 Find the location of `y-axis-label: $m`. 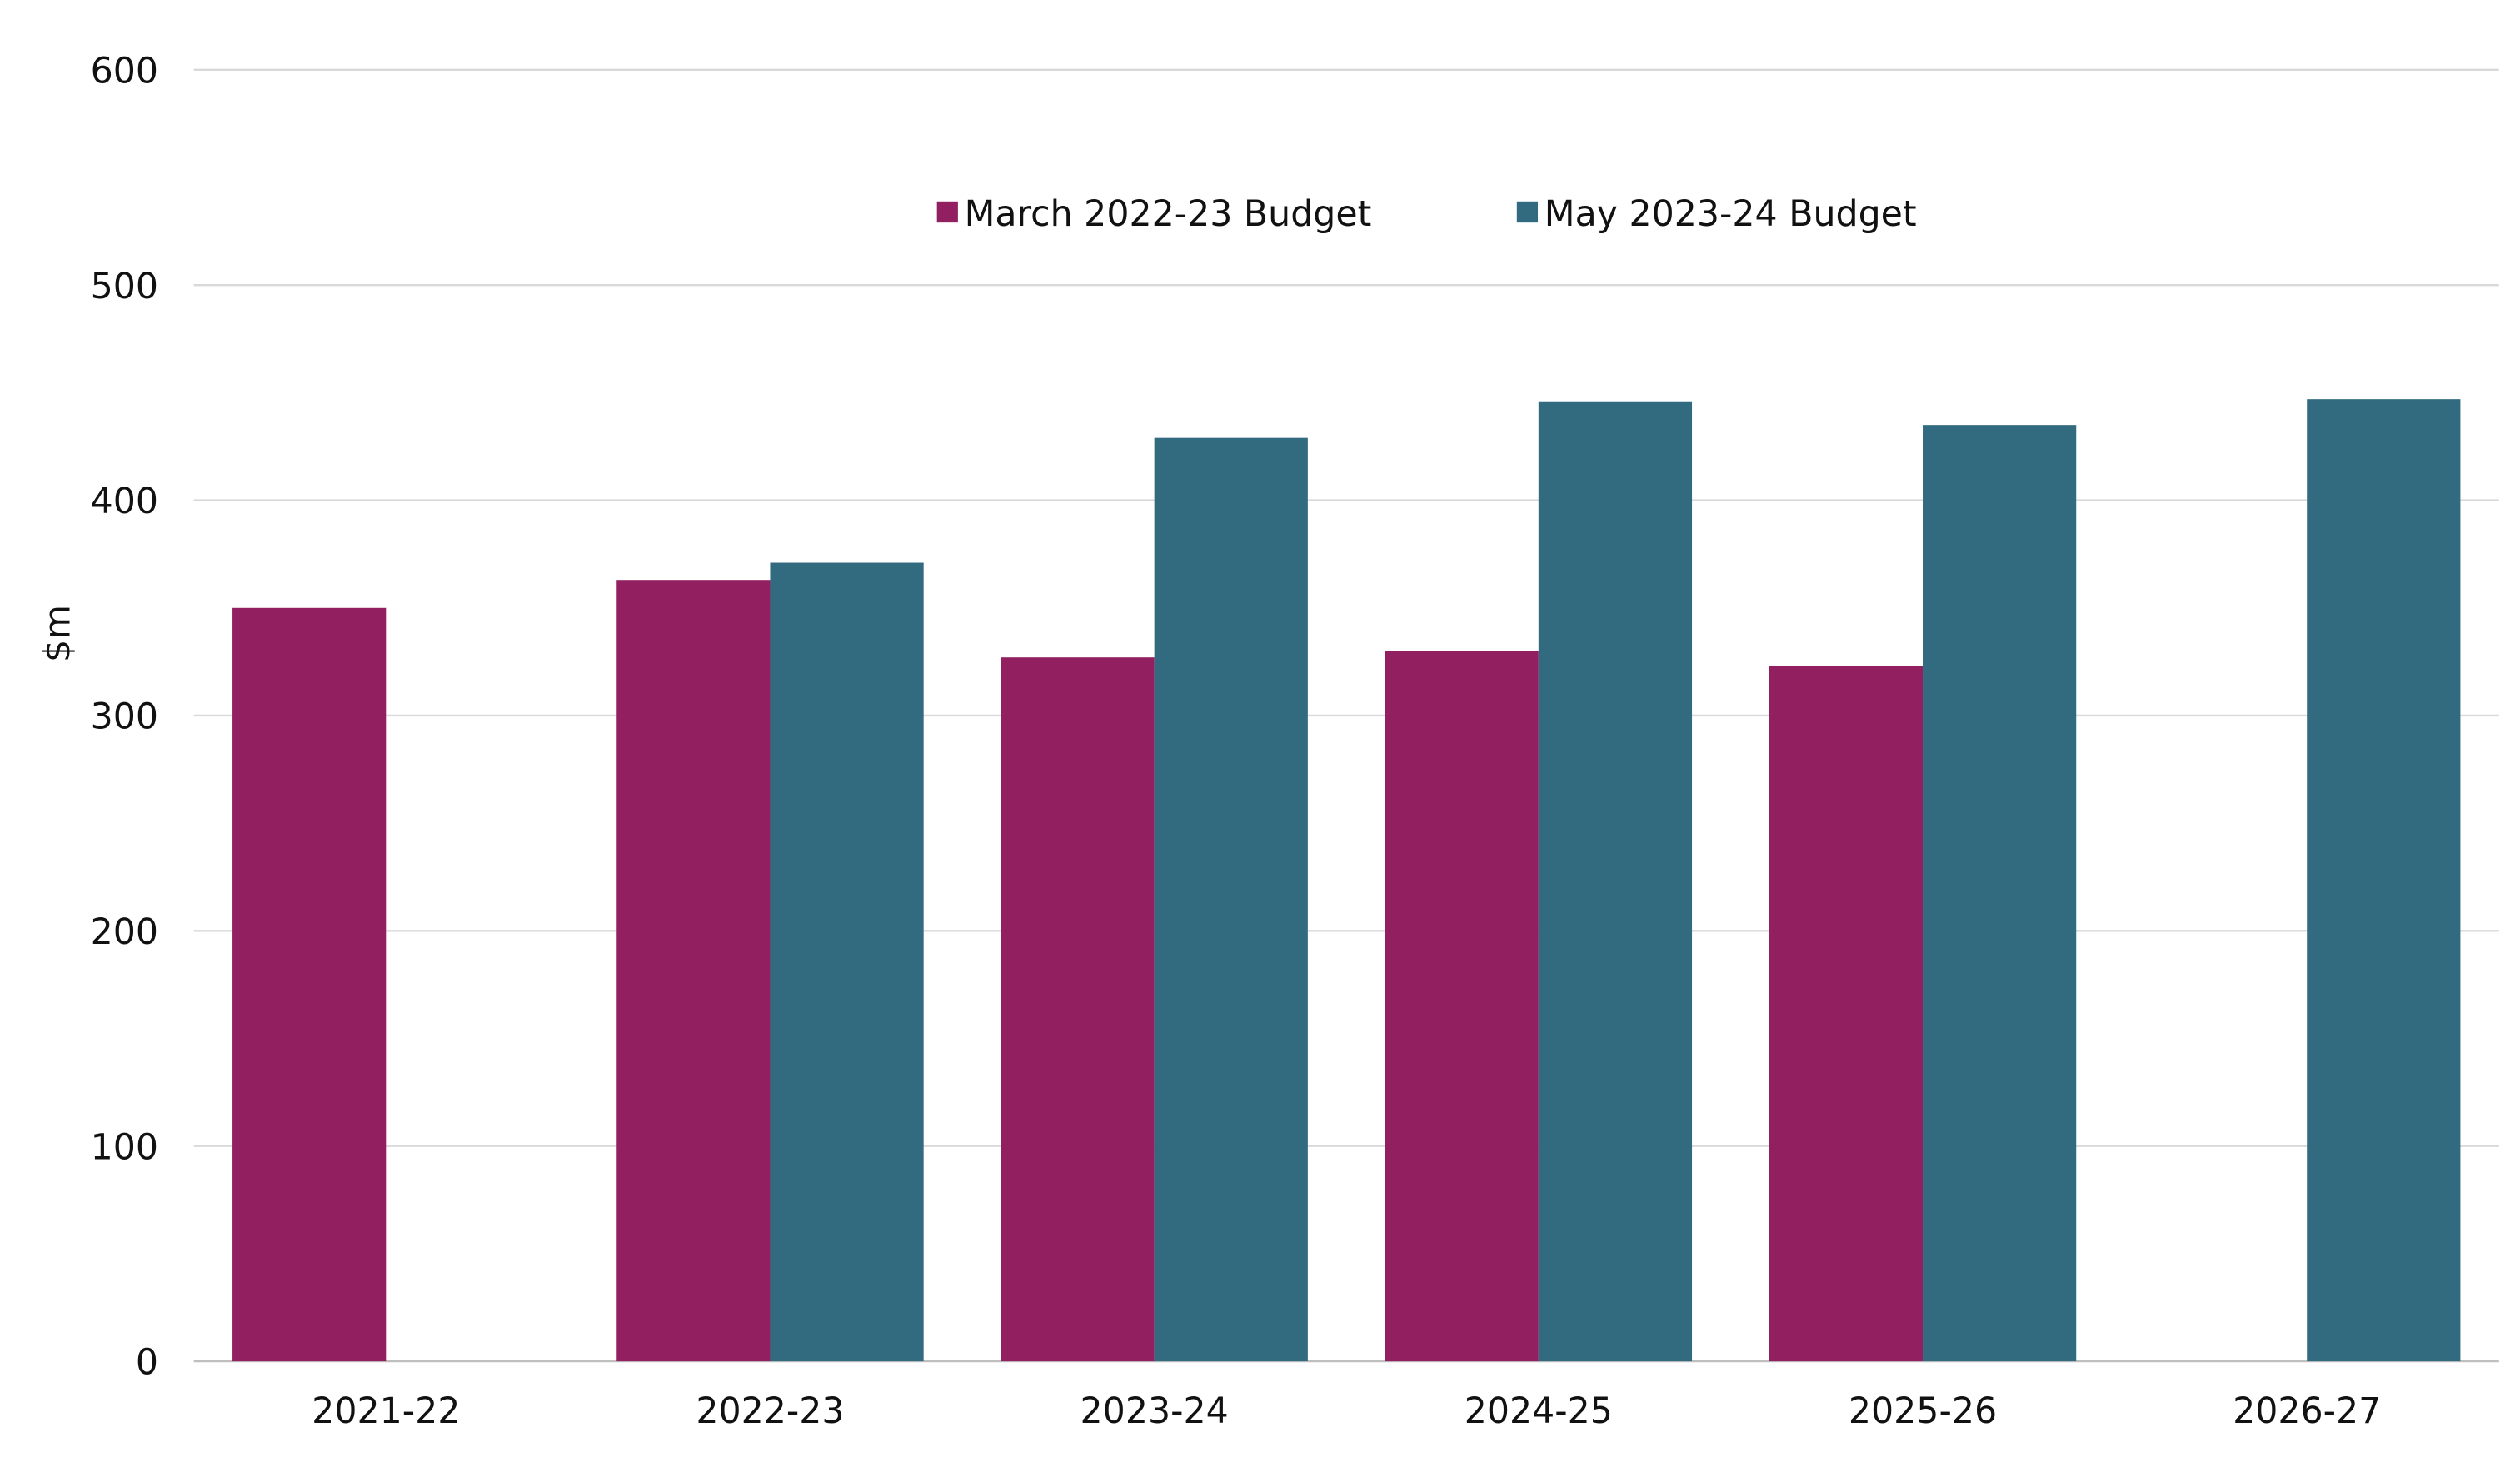

y-axis-label: $m is located at coordinates (57, 633).